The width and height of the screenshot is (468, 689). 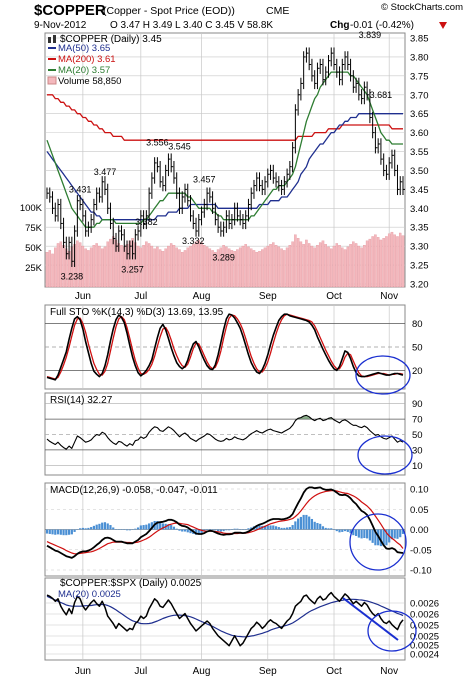 What do you see at coordinates (81, 400) in the screenshot?
I see `rsi-panel-title: RSI(14) 32.27` at bounding box center [81, 400].